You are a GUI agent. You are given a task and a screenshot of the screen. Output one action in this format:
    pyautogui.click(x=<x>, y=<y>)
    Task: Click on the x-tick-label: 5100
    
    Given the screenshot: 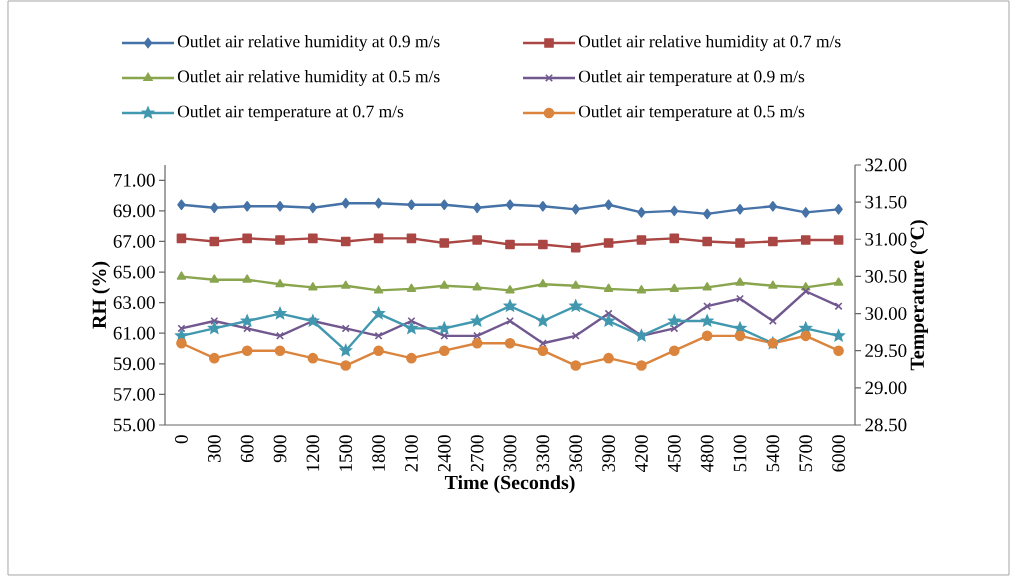 What is the action you would take?
    pyautogui.click(x=740, y=453)
    